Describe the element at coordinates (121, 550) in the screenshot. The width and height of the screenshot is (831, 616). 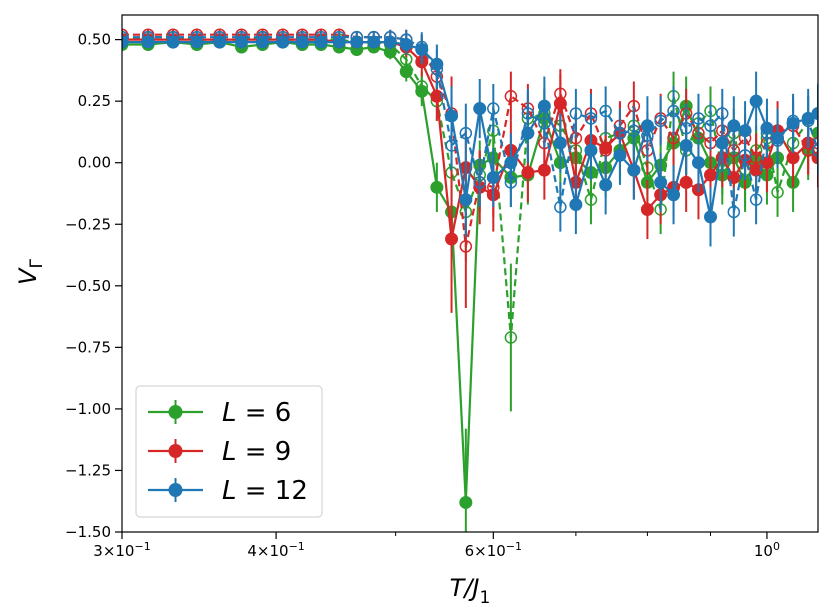
I see `x-tick-label-0: 3×10⁻¹` at that location.